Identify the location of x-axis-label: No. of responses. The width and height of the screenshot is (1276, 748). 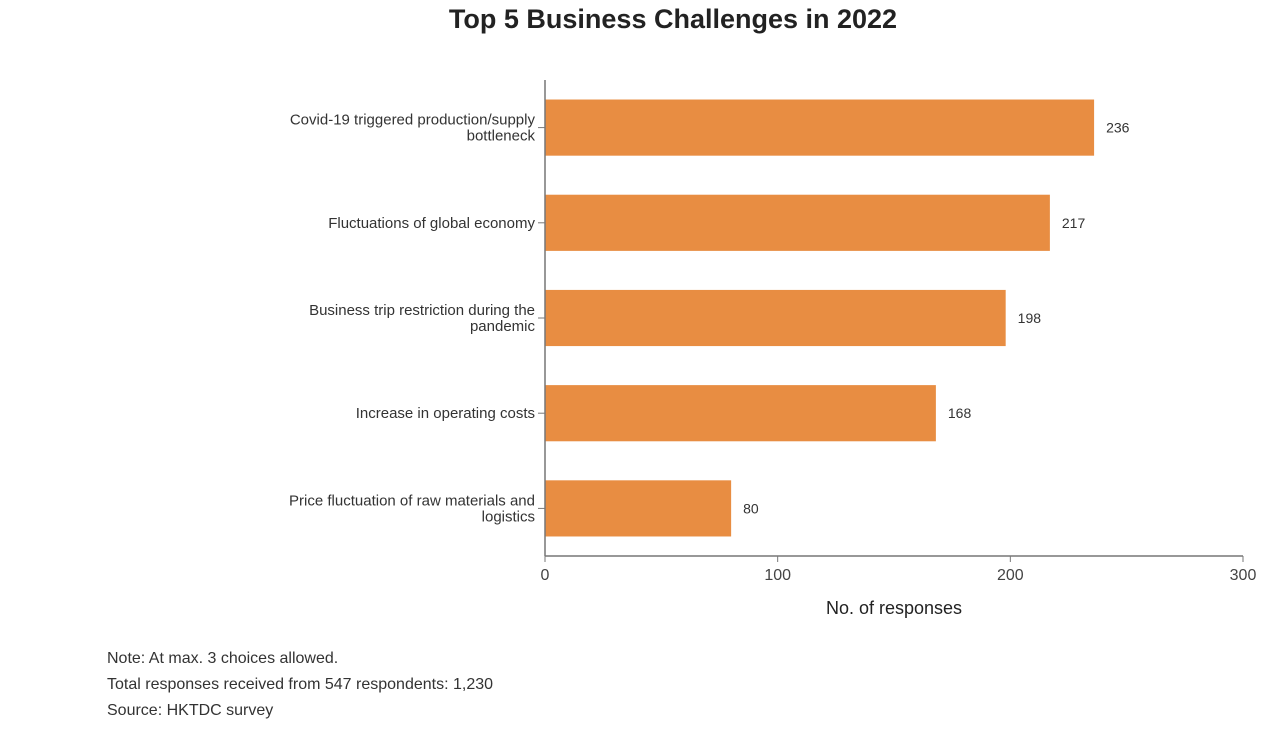
(894, 608).